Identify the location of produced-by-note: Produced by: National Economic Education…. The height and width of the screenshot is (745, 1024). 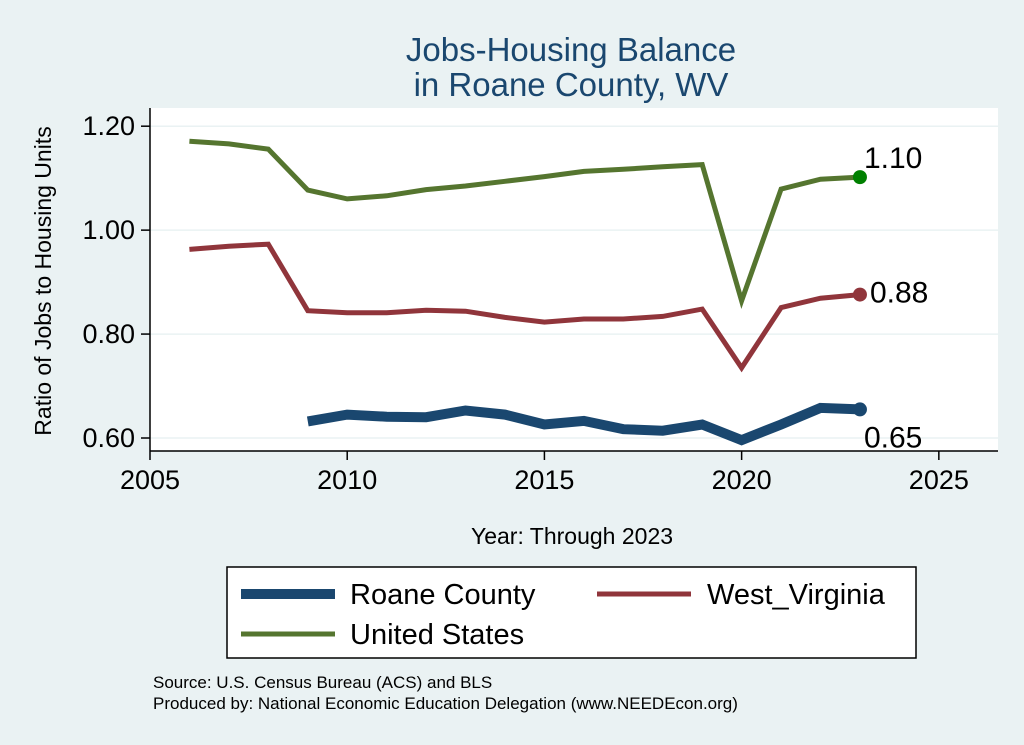
(445, 703).